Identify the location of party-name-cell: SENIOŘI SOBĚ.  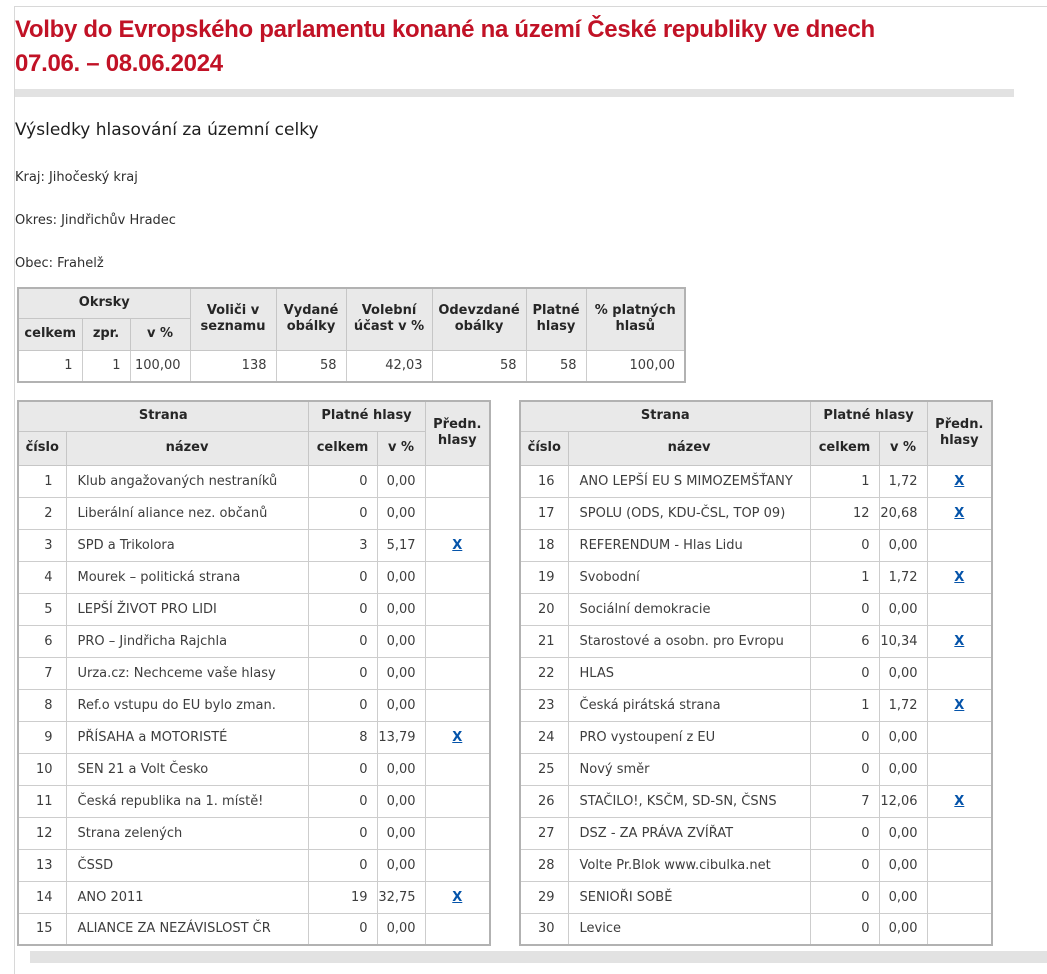
(689, 897).